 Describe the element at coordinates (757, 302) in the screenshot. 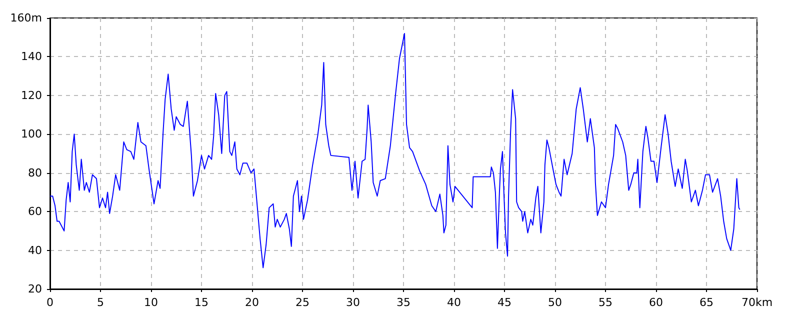

I see `x-tick-label: 70km` at that location.